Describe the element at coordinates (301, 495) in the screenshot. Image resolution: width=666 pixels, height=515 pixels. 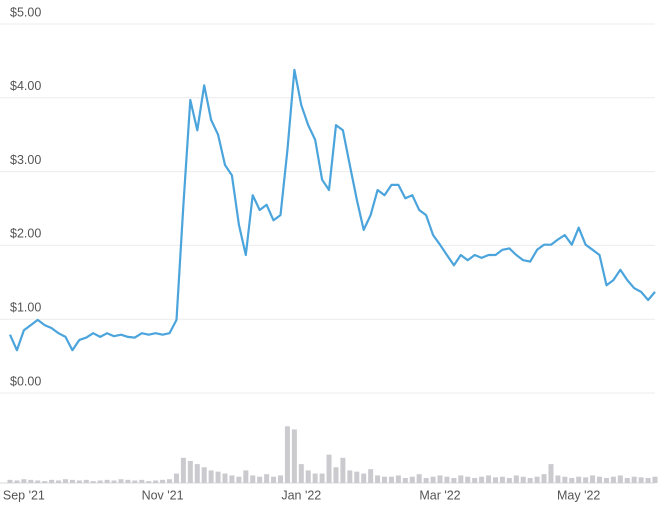
I see `x-tick-label: Jan '22` at that location.